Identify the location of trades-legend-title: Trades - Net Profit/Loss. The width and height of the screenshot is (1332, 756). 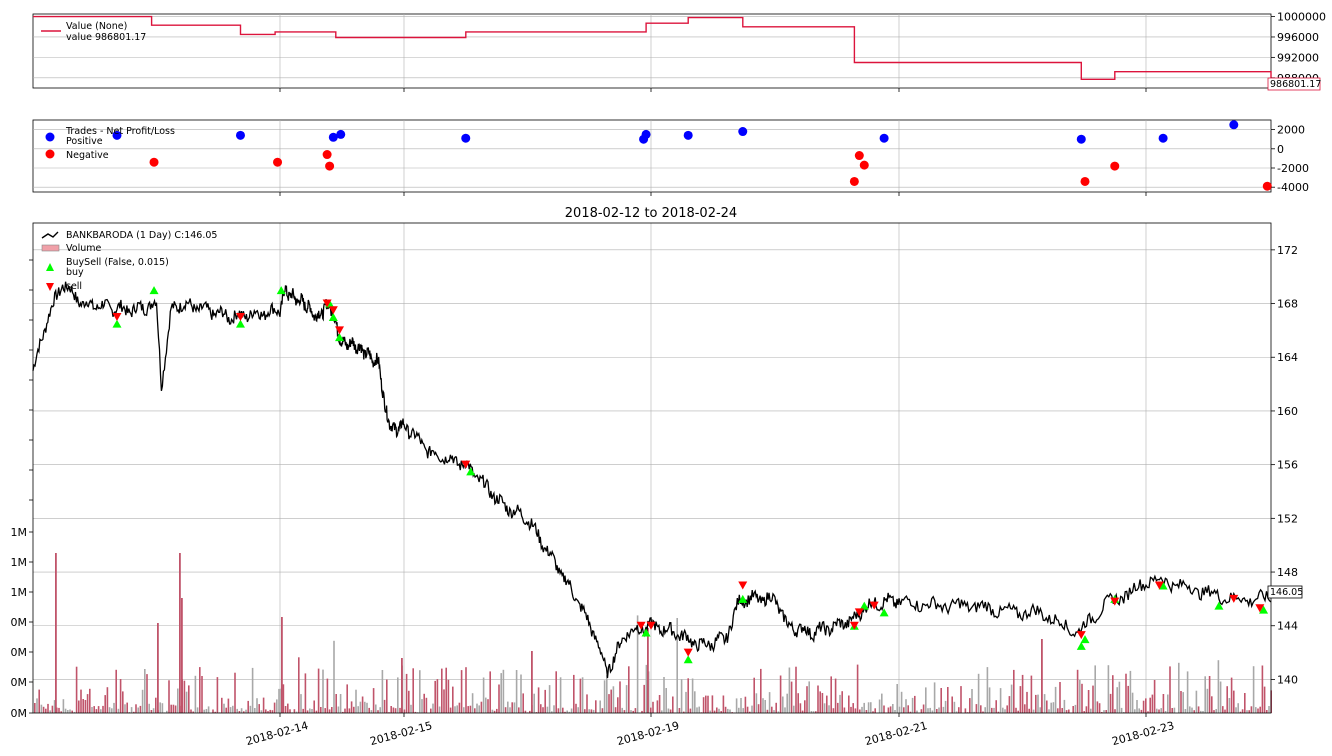
(120, 131).